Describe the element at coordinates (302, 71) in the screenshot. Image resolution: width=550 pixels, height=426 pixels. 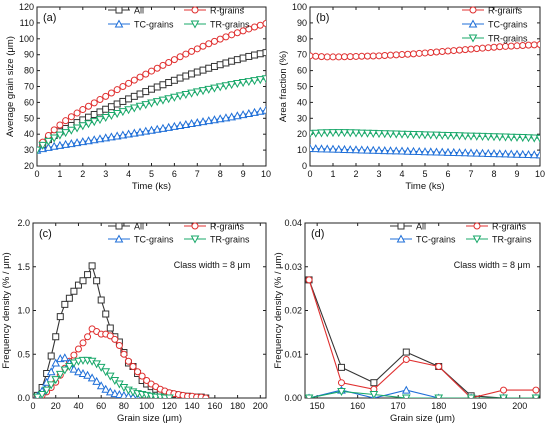
I see `y-tick-label: 60` at that location.